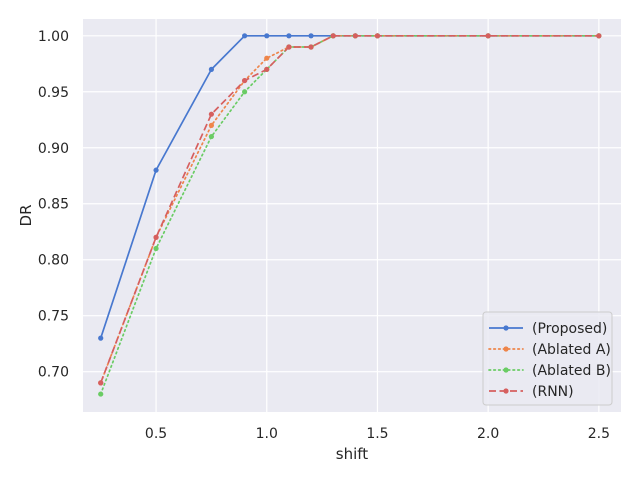 The height and width of the screenshot is (480, 640). What do you see at coordinates (267, 434) in the screenshot?
I see `x-tick-label: 1.0` at bounding box center [267, 434].